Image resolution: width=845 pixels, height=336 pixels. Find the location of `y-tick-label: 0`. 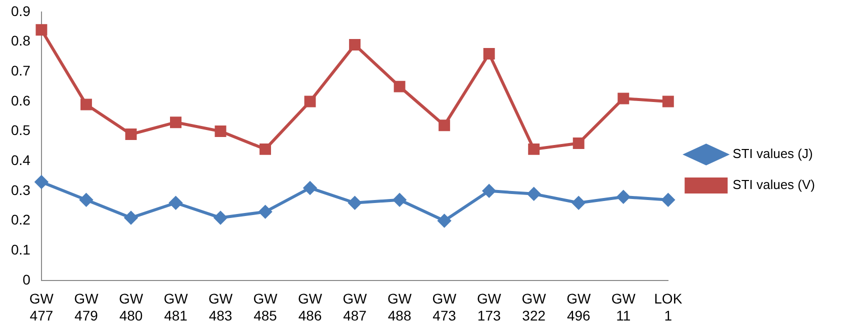

y-tick-label: 0 is located at coordinates (26, 279).